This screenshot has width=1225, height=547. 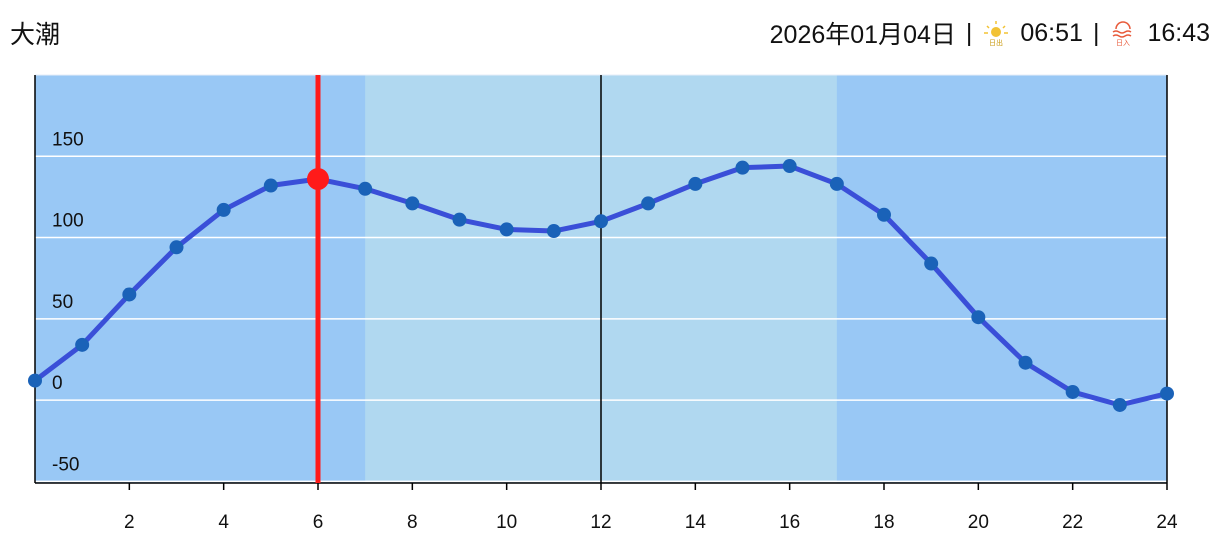 What do you see at coordinates (789, 522) in the screenshot?
I see `x-tick-label: 16` at bounding box center [789, 522].